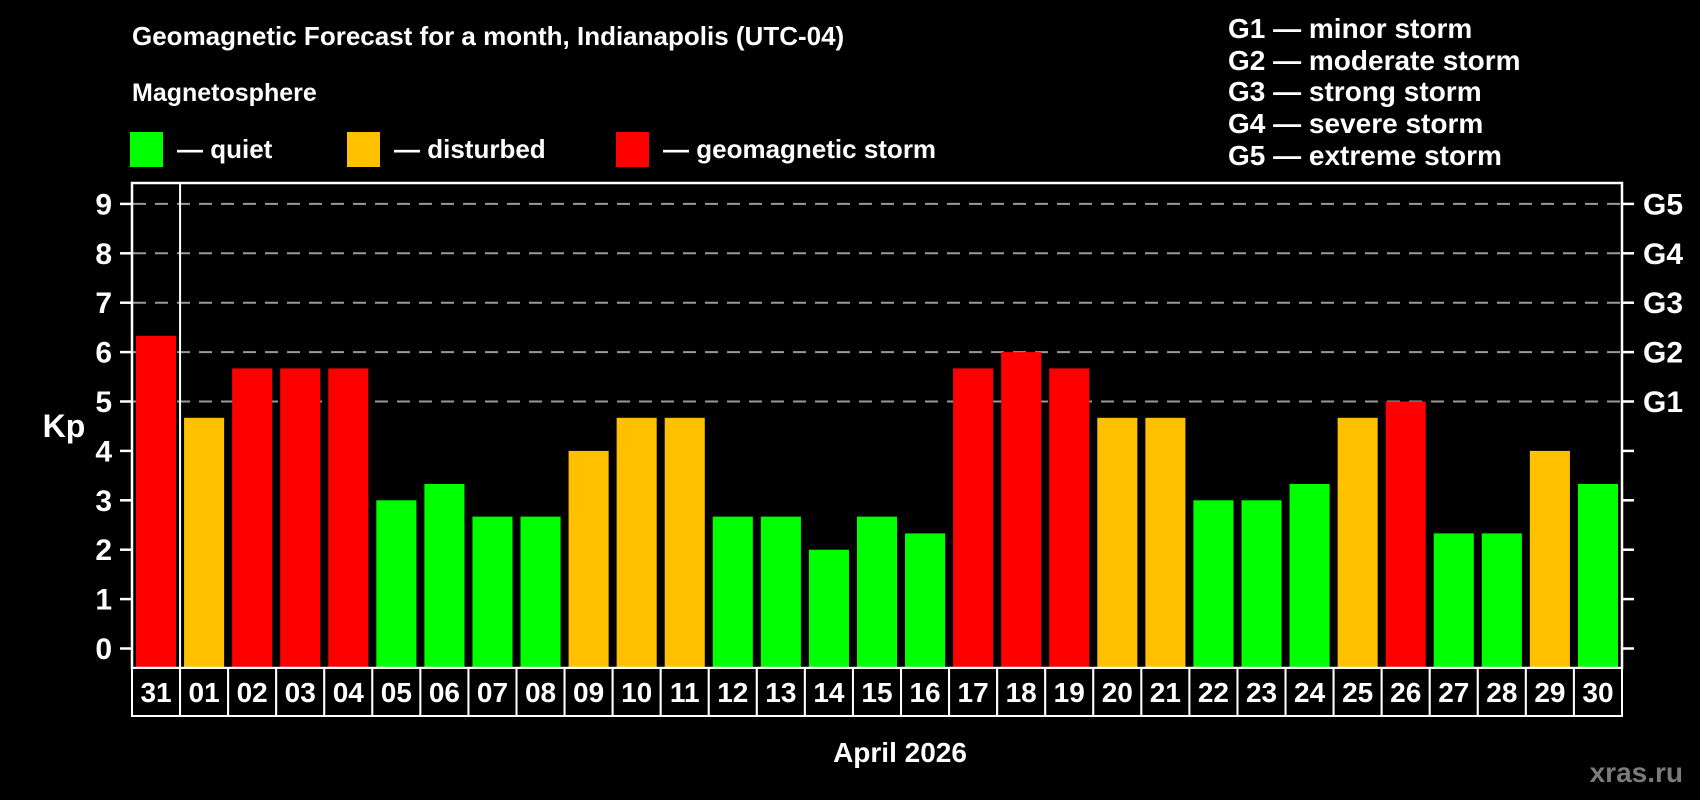 Image resolution: width=1700 pixels, height=800 pixels. Describe the element at coordinates (1663, 402) in the screenshot. I see `g-axis-label-g1: G1` at that location.